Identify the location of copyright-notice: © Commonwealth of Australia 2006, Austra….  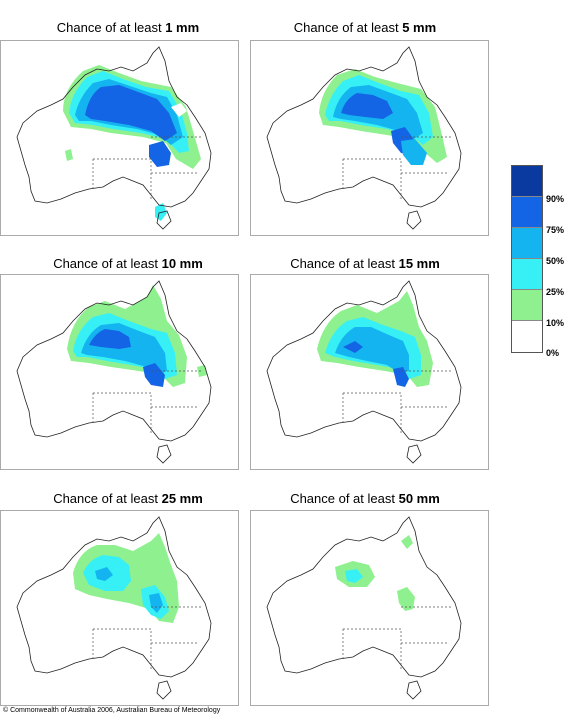
(112, 710).